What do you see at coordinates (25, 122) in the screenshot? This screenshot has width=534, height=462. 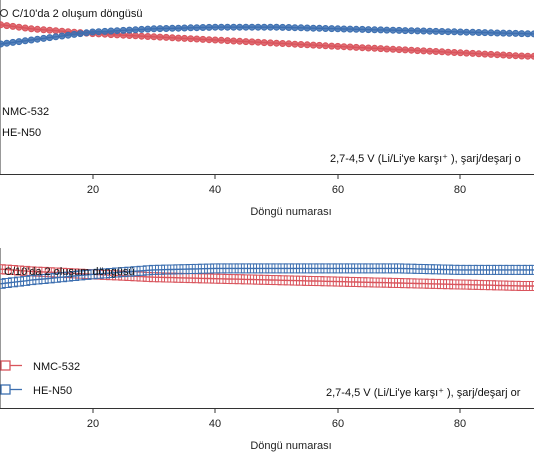 I see `top-legend: NMC-532 HE-N50` at bounding box center [25, 122].